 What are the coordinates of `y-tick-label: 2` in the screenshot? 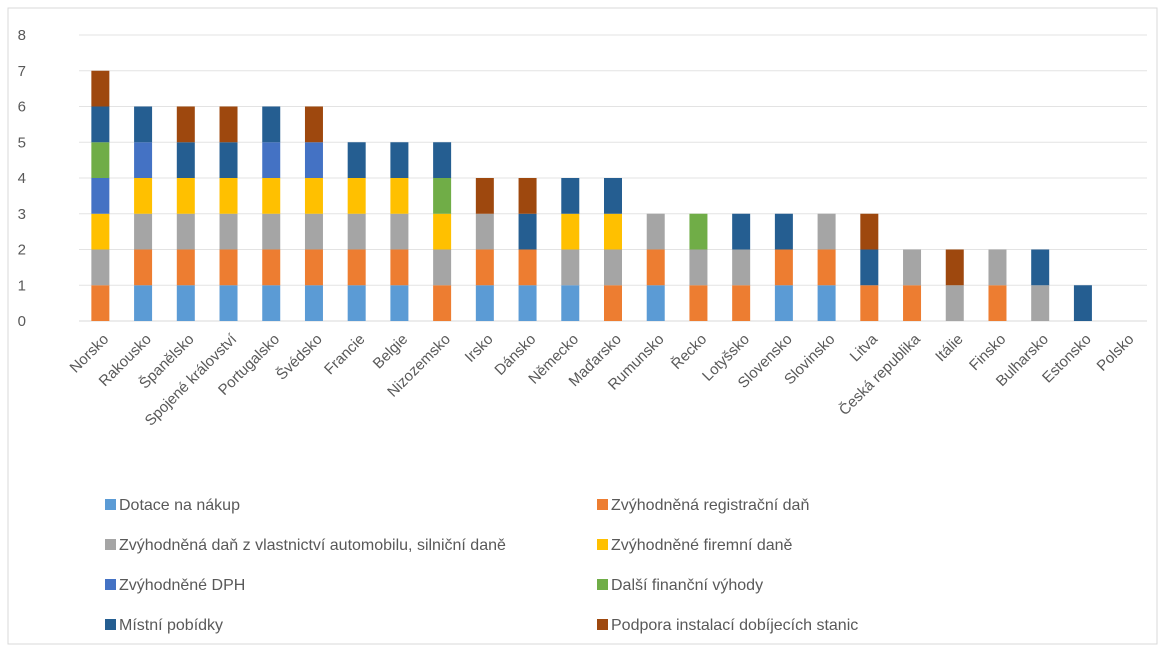 It's located at (22, 250).